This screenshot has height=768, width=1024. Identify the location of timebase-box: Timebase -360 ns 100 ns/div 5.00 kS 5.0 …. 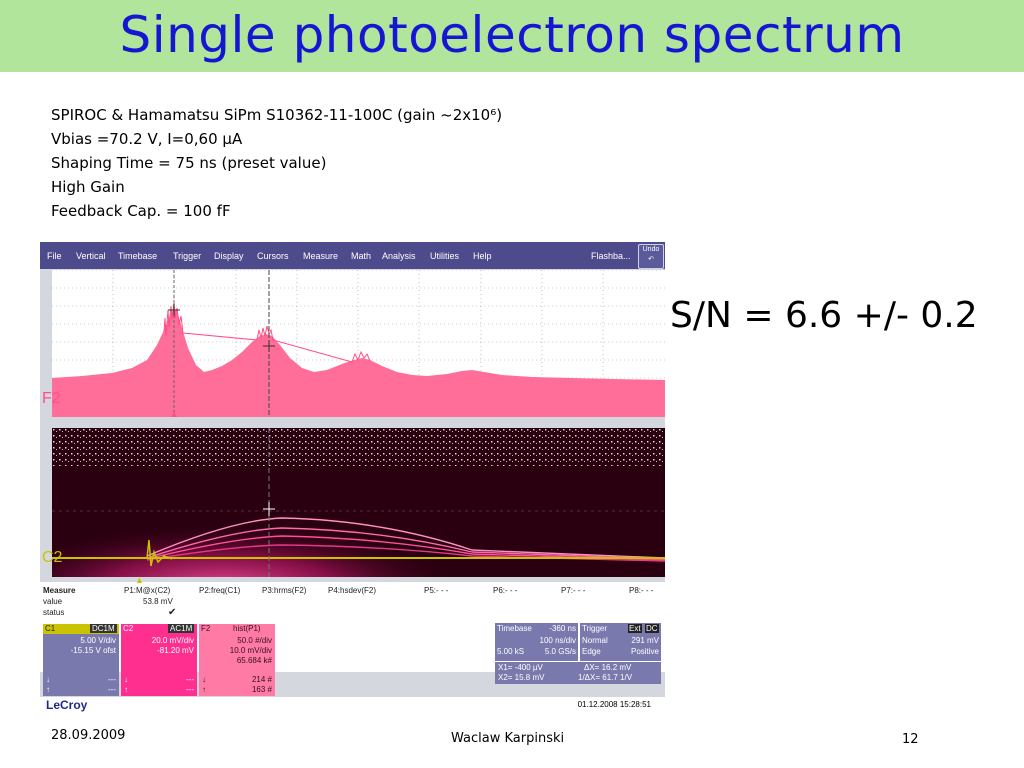
(536, 642).